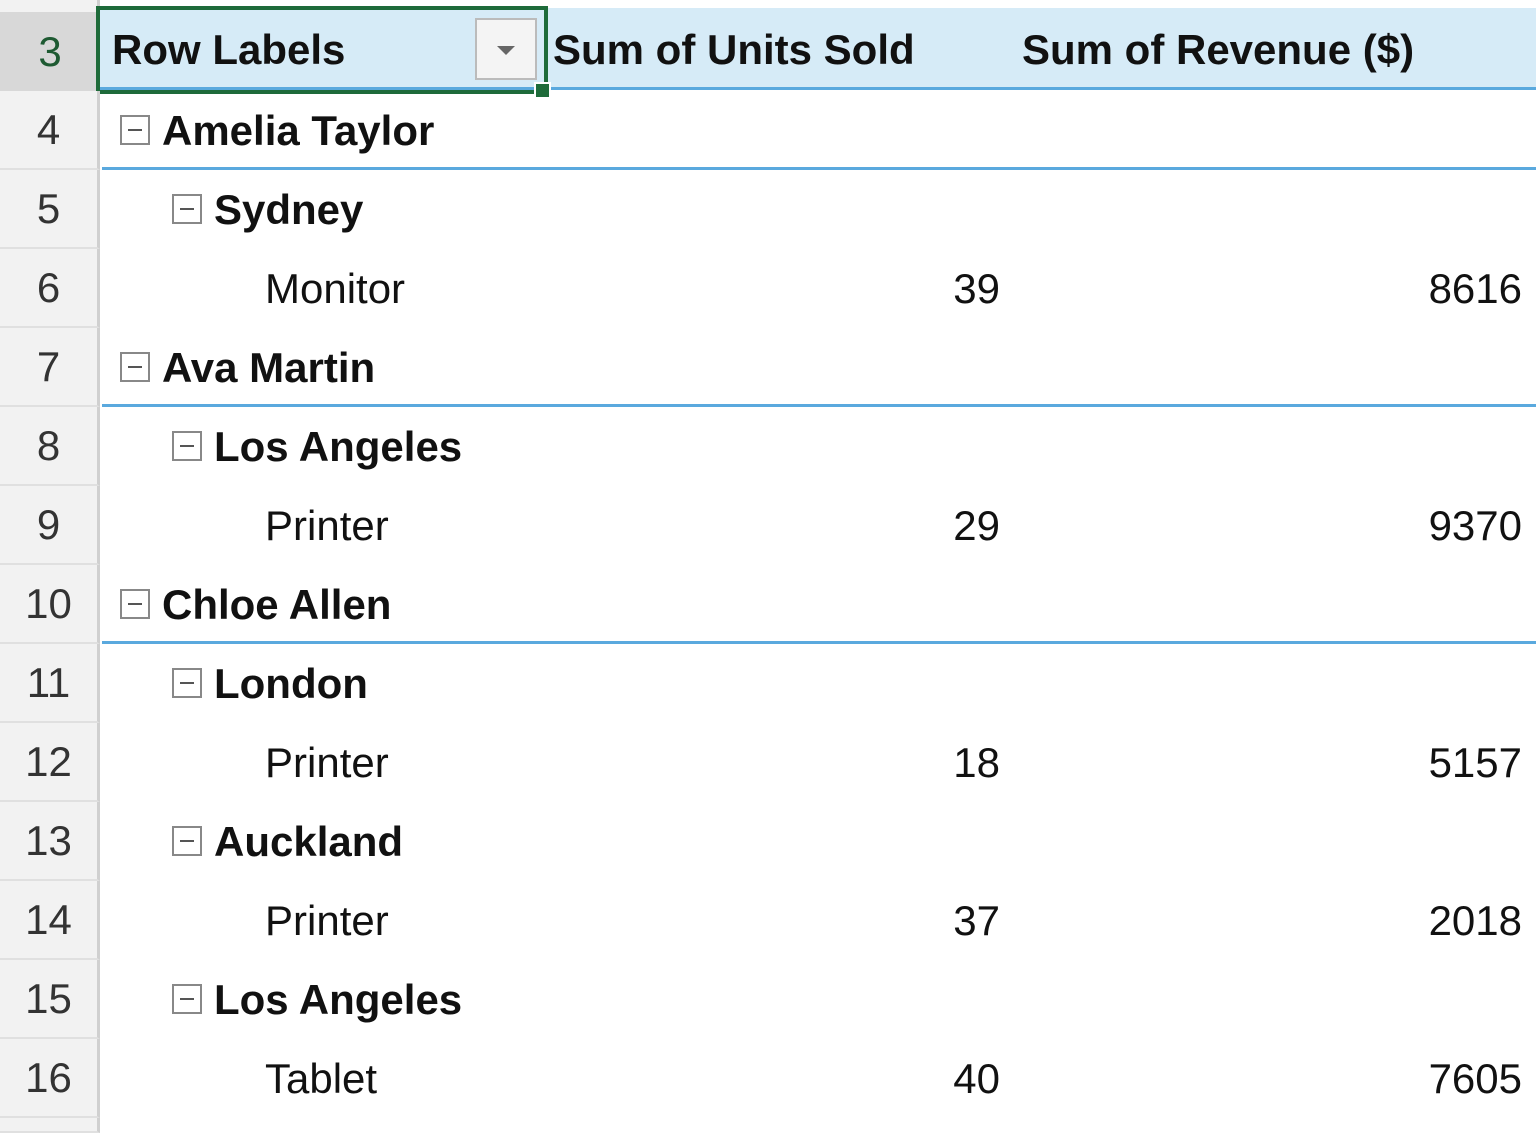 The width and height of the screenshot is (1536, 1133). I want to click on units-value: 37, so click(976, 920).